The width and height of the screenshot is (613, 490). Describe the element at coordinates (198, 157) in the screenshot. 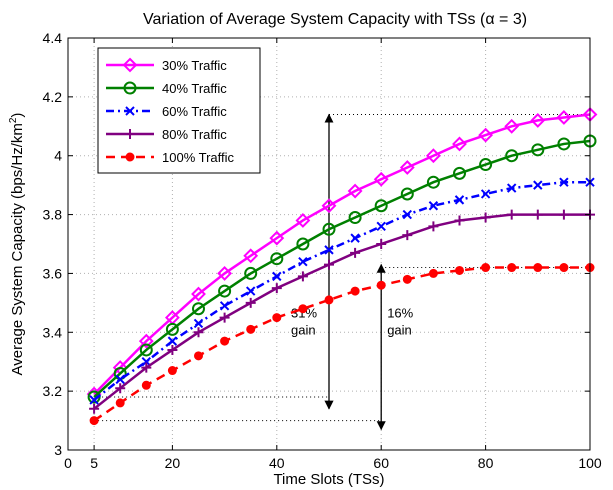

I see `legend-label: 100% Traffic` at that location.